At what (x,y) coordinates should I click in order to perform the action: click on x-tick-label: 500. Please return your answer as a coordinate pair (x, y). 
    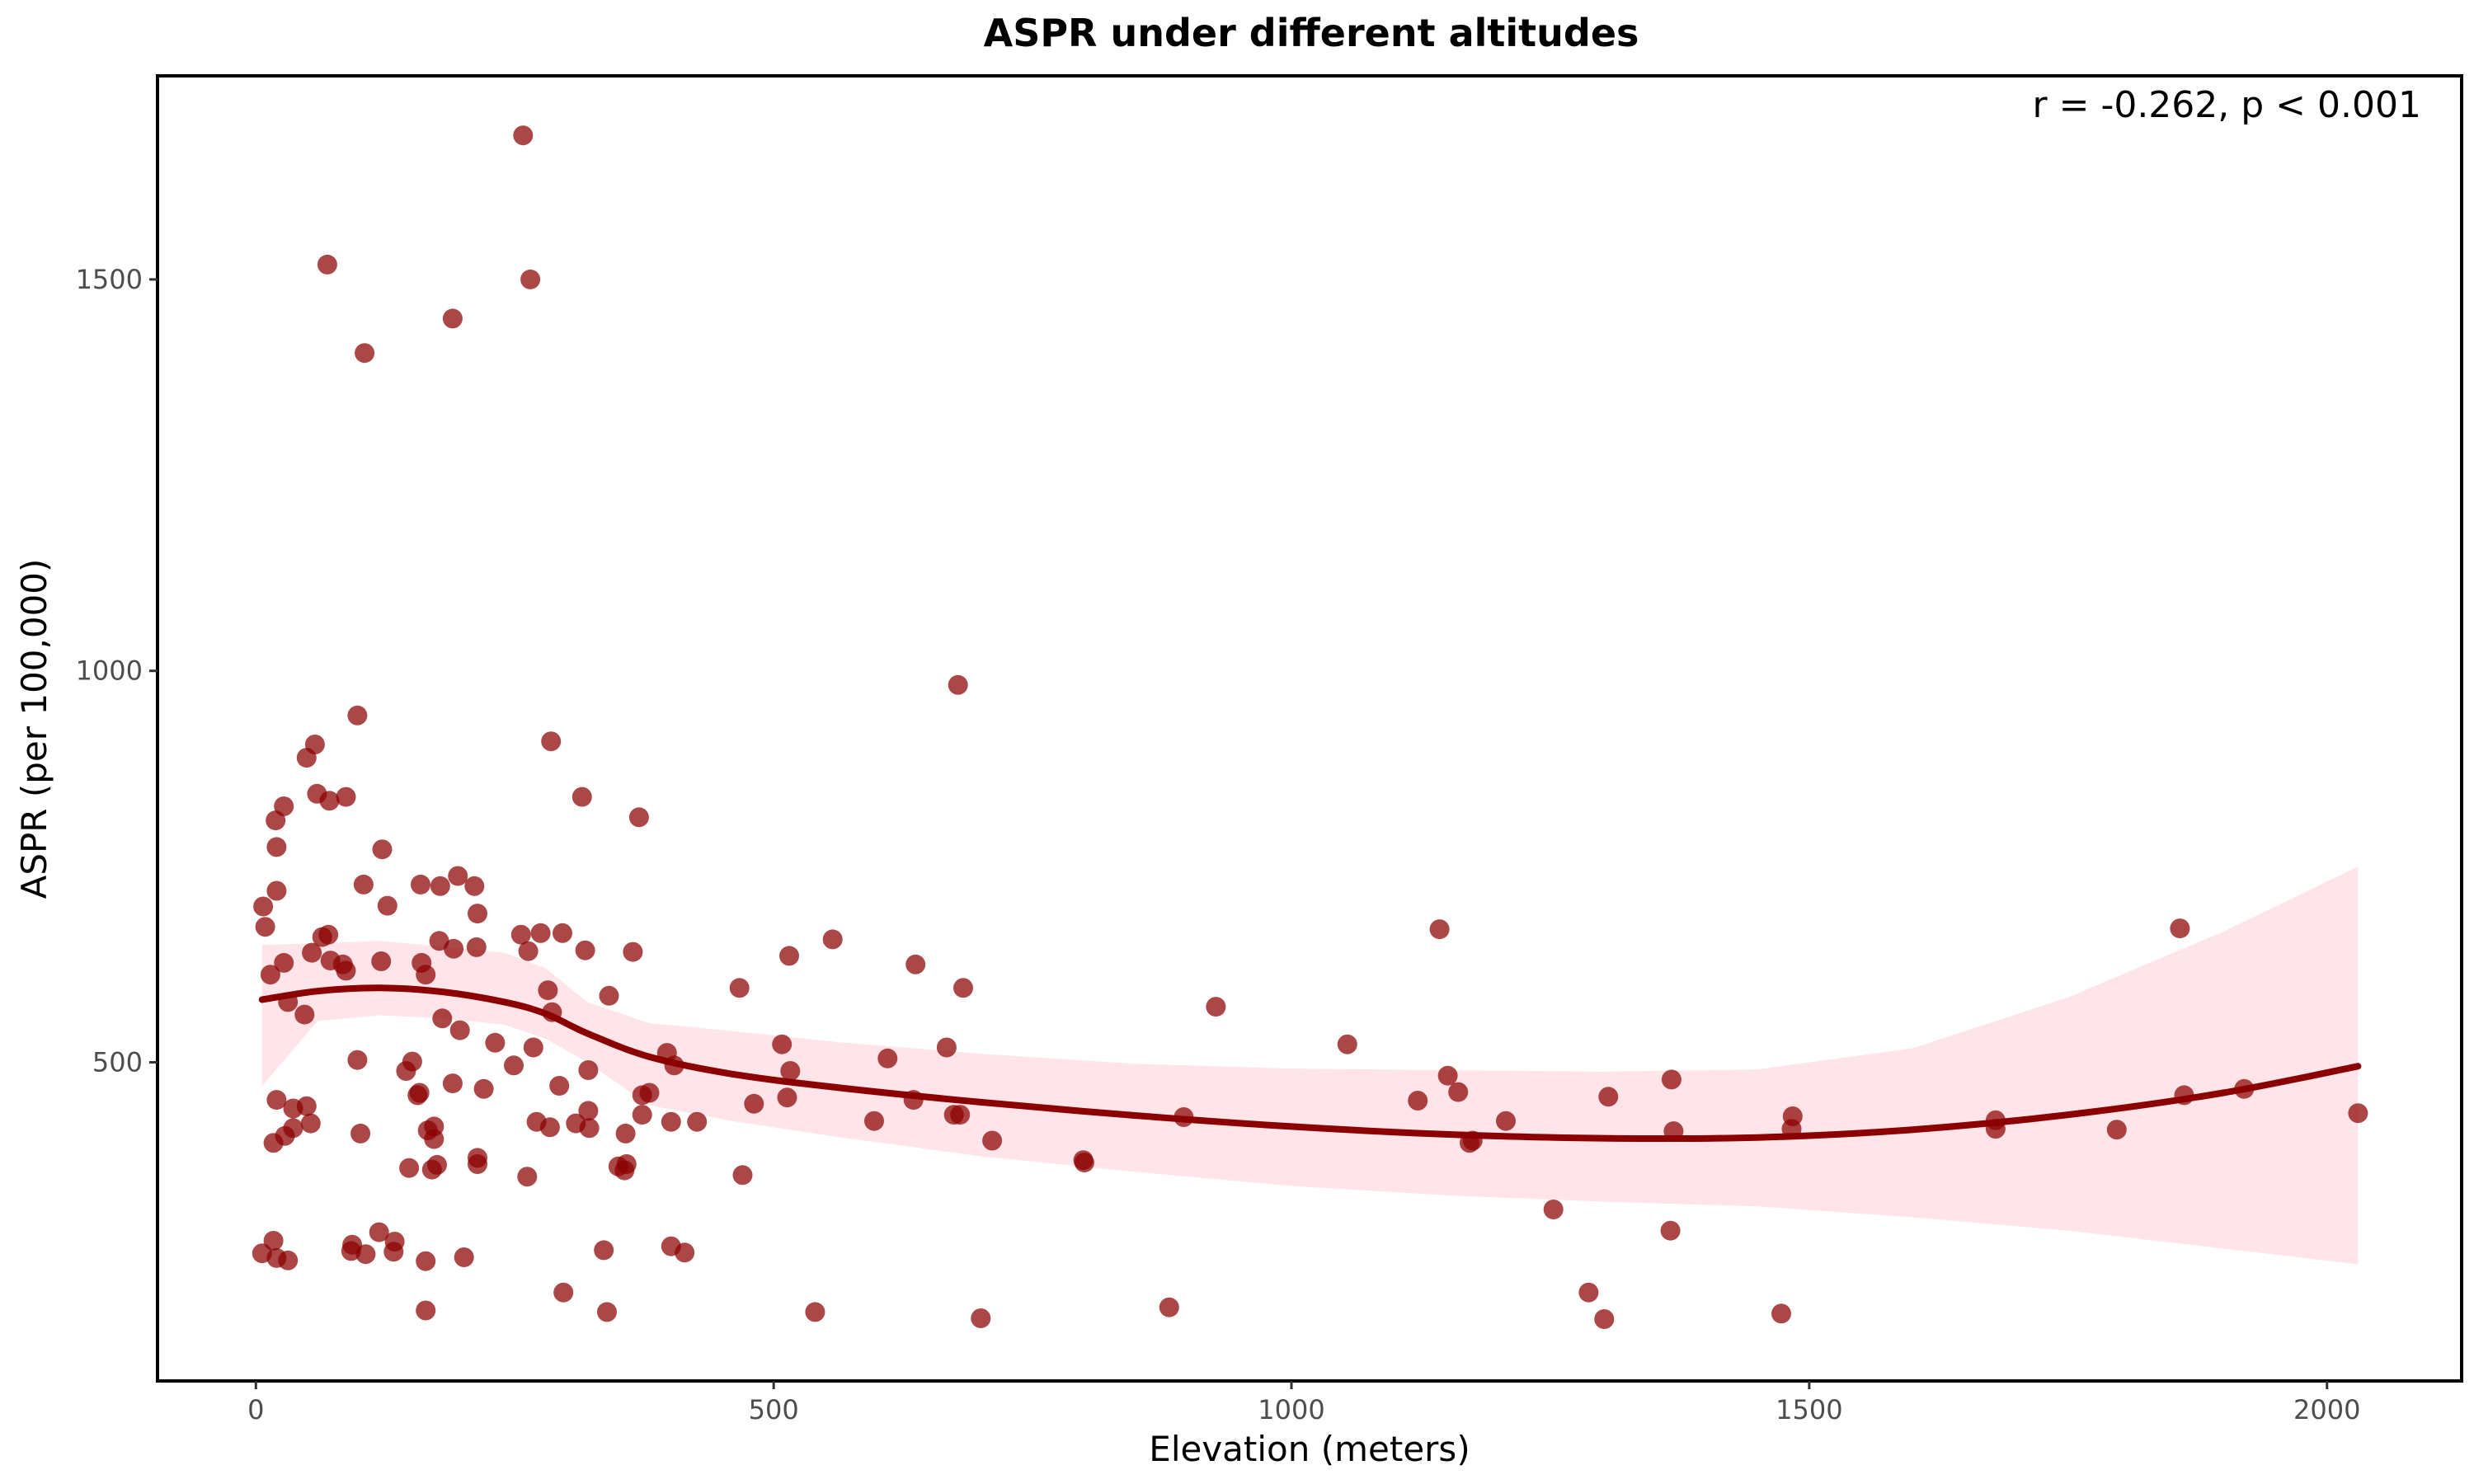
    Looking at the image, I should click on (774, 1409).